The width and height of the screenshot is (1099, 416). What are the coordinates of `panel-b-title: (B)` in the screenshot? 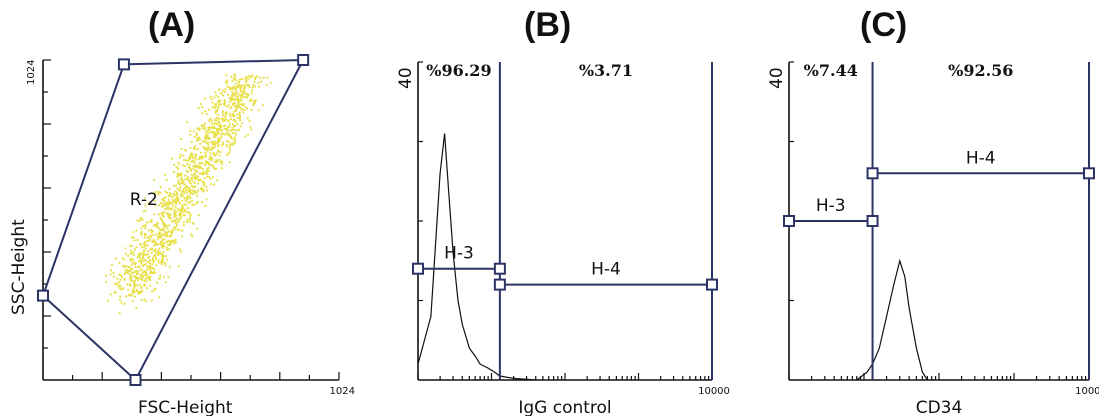 It's located at (548, 25).